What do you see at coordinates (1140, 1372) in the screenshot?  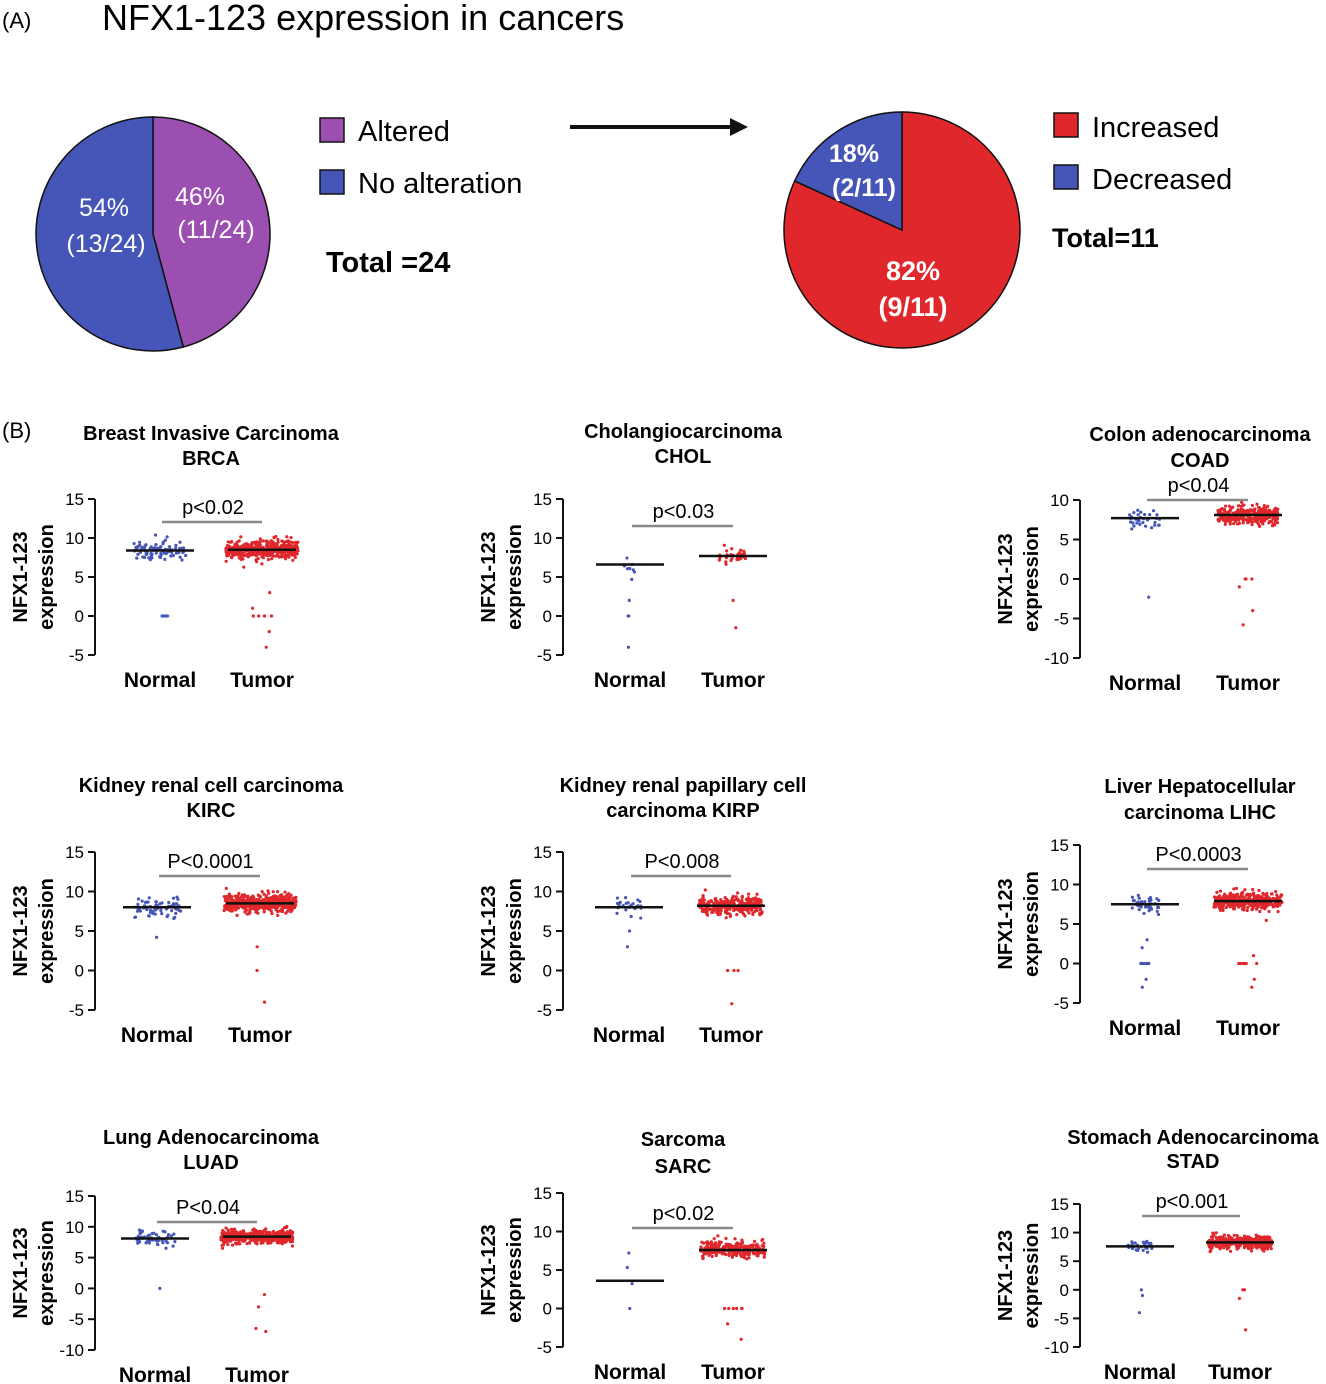 I see `x-label-normal: Normal` at bounding box center [1140, 1372].